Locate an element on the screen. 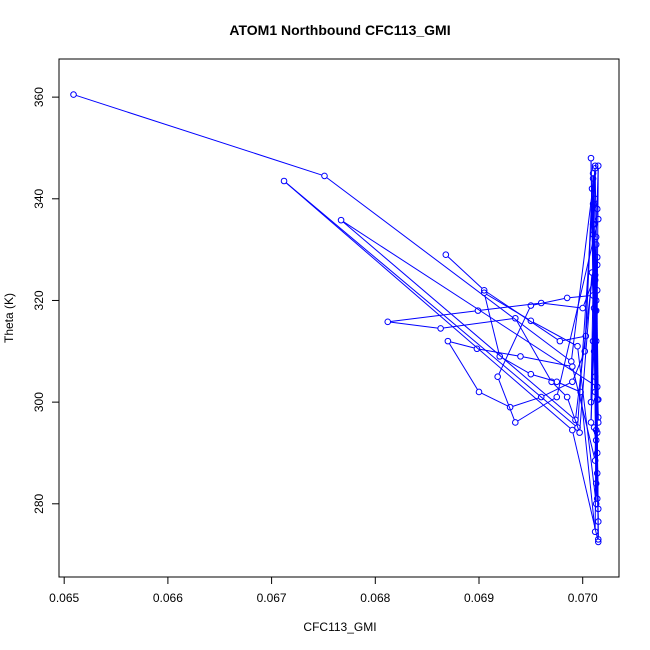  y-axis: 280 300 320 340 360 is located at coordinates (46, 300).